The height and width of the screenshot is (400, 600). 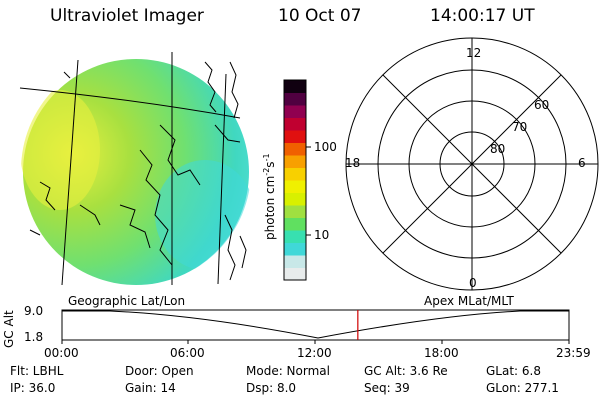 What do you see at coordinates (320, 16) in the screenshot?
I see `date-label: 10 Oct 07` at bounding box center [320, 16].